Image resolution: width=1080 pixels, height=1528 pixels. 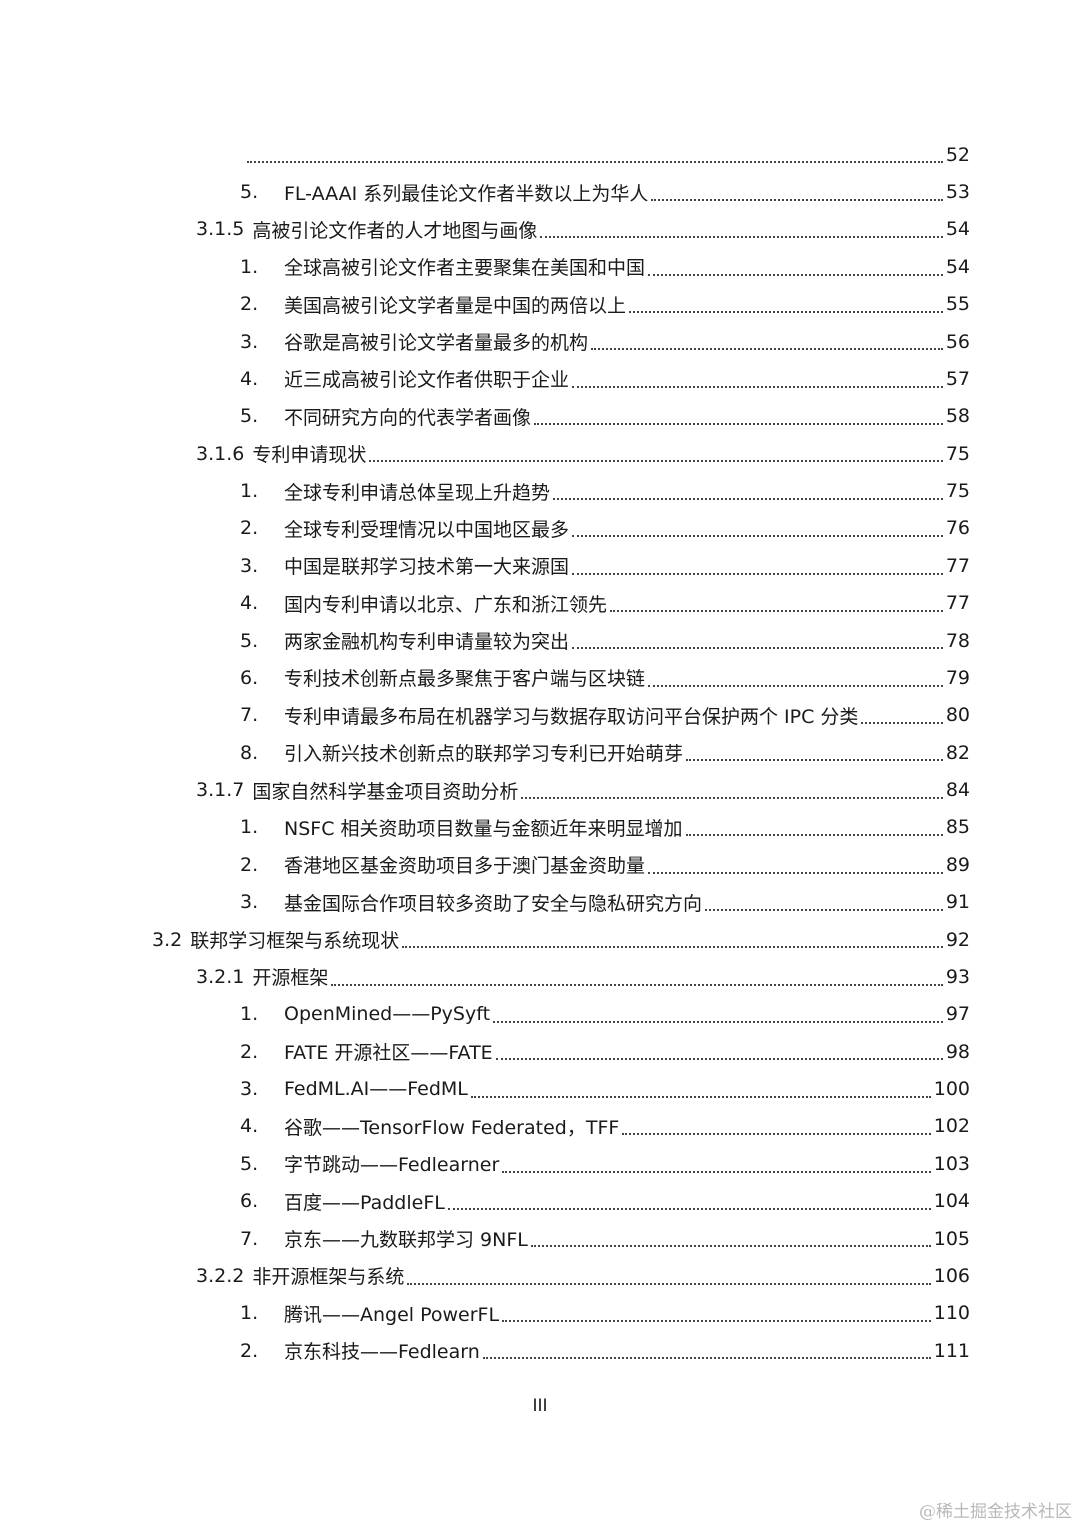 I want to click on toc-entry: 2. FATE 开源社区——FATE 98, so click(x=540, y=1051).